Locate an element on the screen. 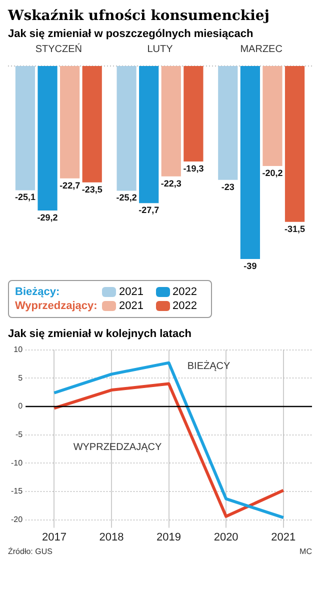  x-tick-label: MARZEC is located at coordinates (261, 49).